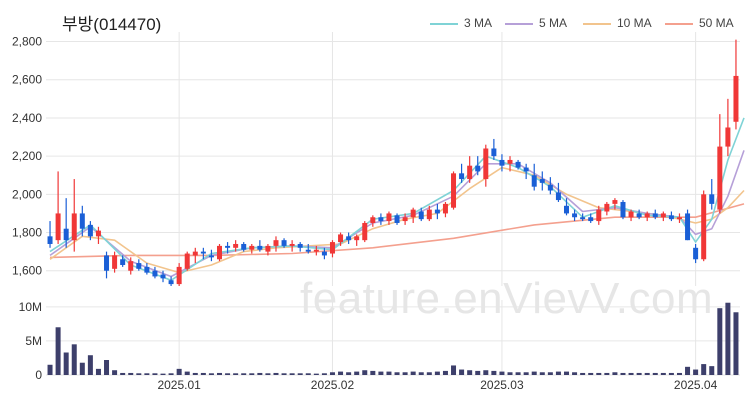 This screenshot has height=400, width=750. What do you see at coordinates (27, 156) in the screenshot?
I see `price-axis: 1,600 1,800 2,000 2,200 2,400 2,600 2,800` at bounding box center [27, 156].